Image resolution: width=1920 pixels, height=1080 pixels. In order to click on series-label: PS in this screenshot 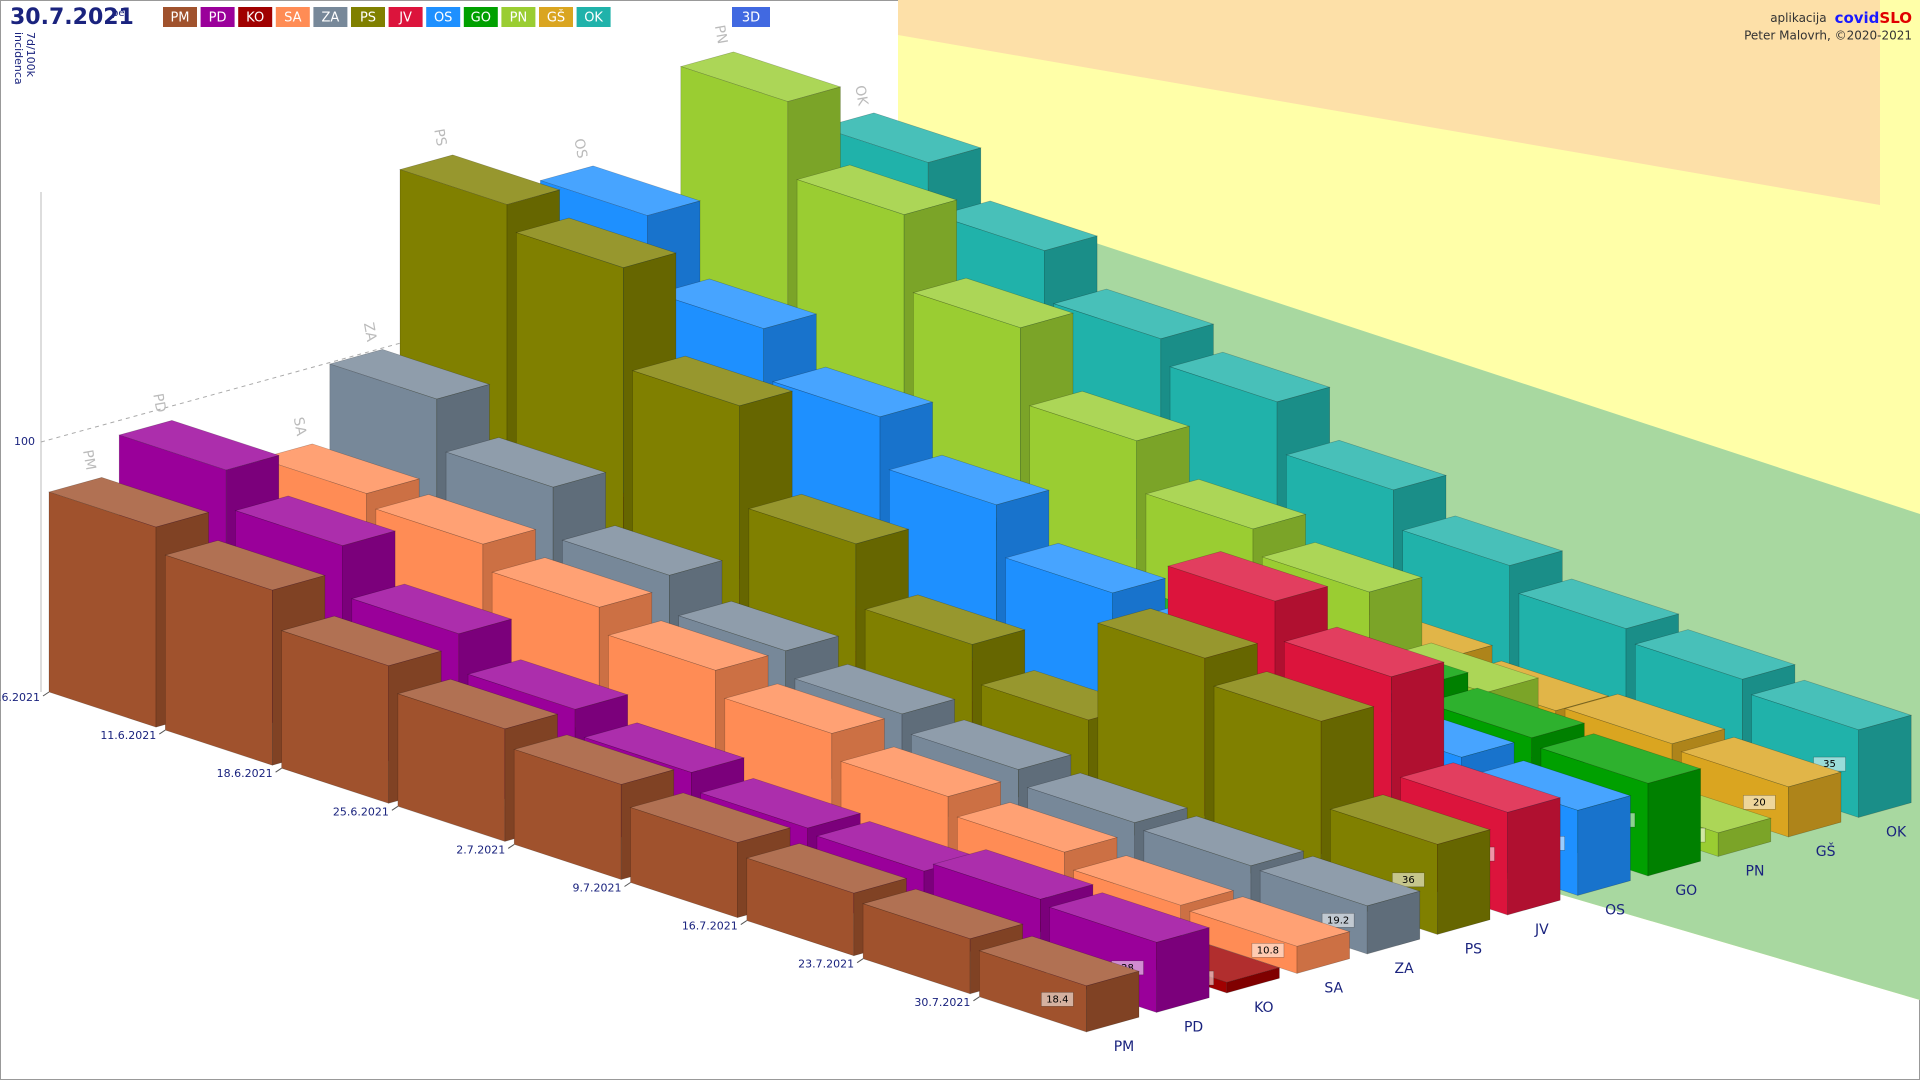, I will do `click(1473, 950)`.